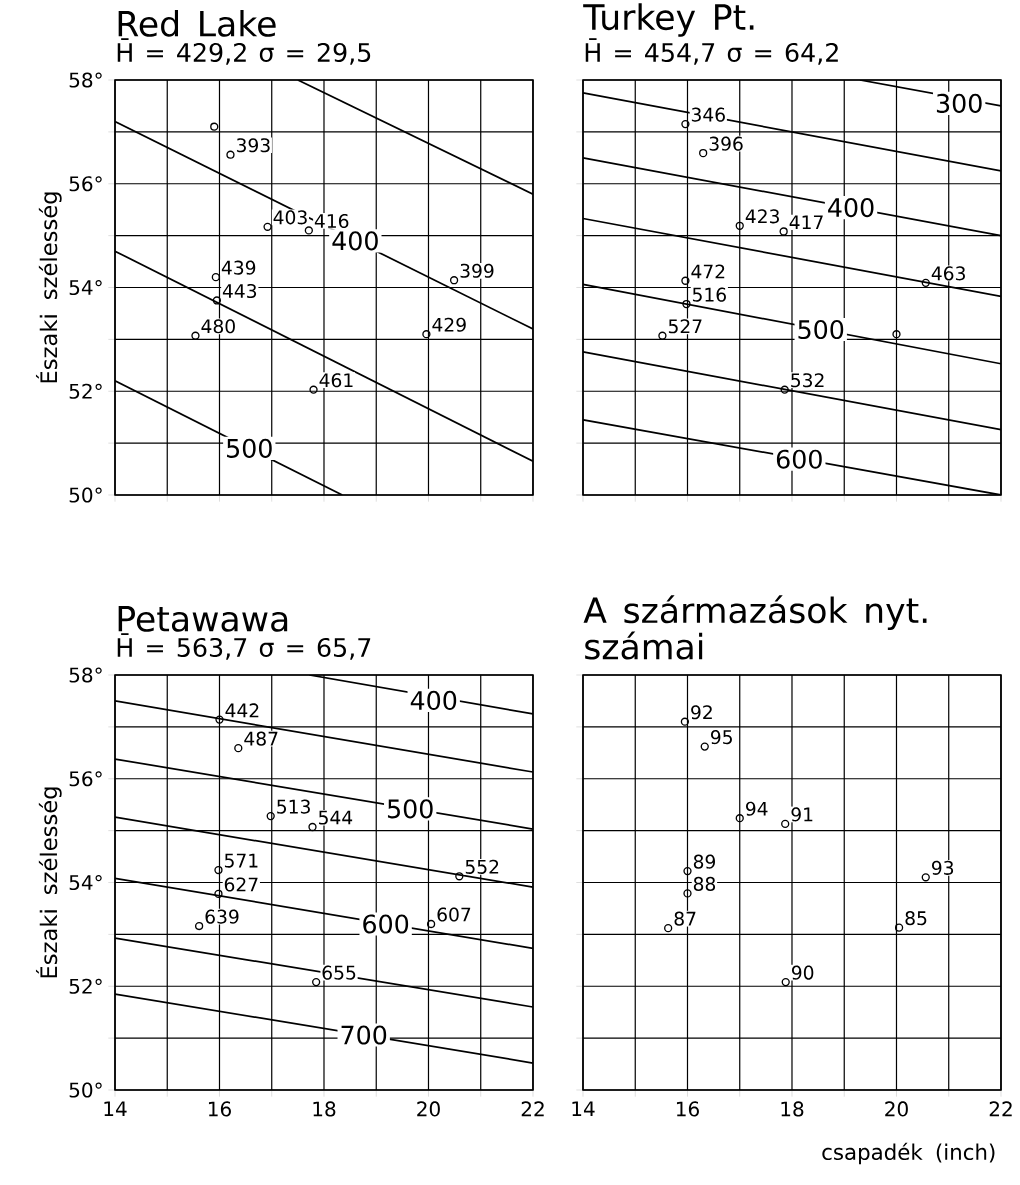  I want to click on chart-subtitle: H̄ = 454,7 σ = 64,2, so click(711, 51).